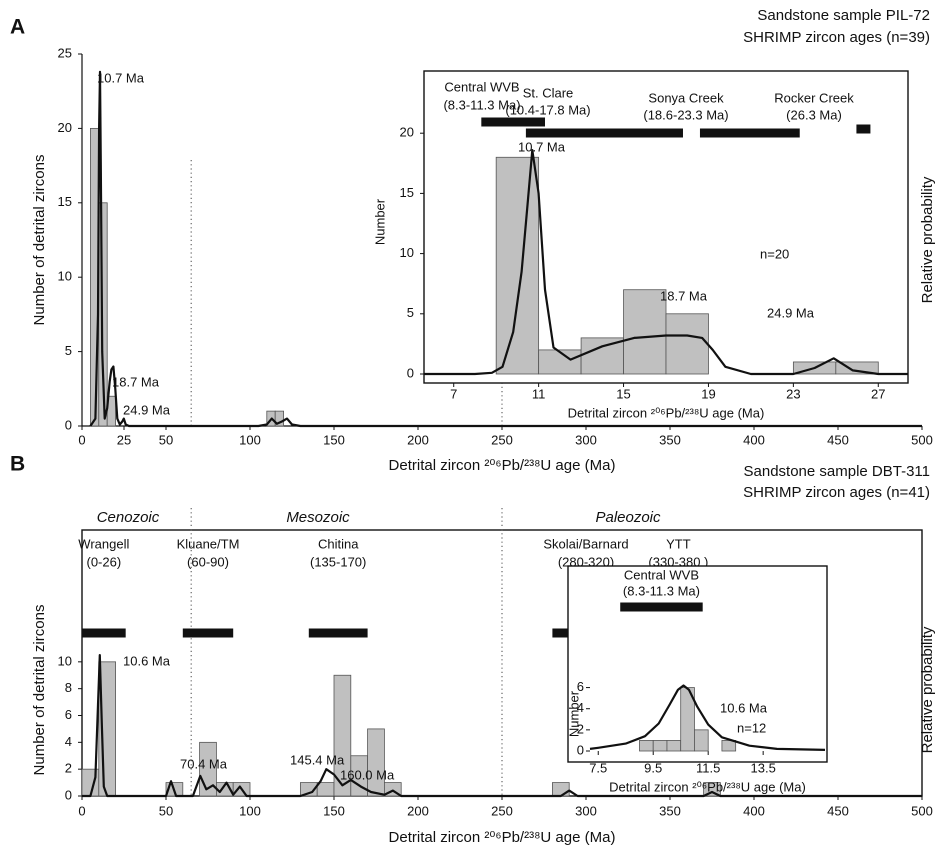  I want to click on x-tick-label: 19, so click(708, 393).